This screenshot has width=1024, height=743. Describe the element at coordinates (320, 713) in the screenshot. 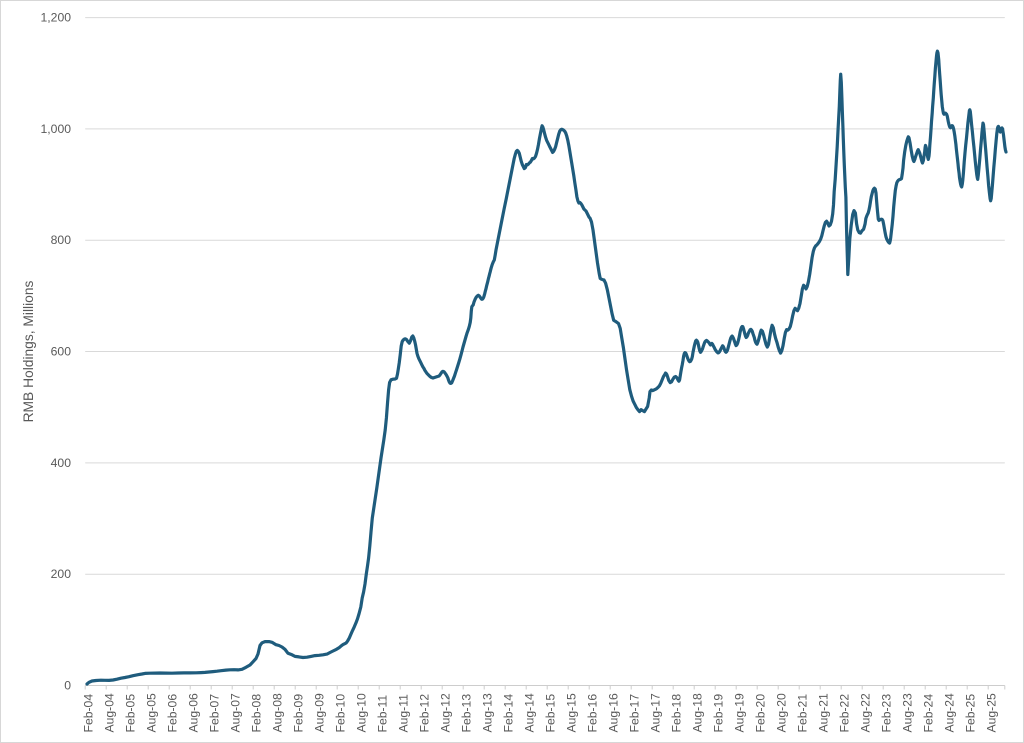

I see `svg-text: Aug-09` at that location.